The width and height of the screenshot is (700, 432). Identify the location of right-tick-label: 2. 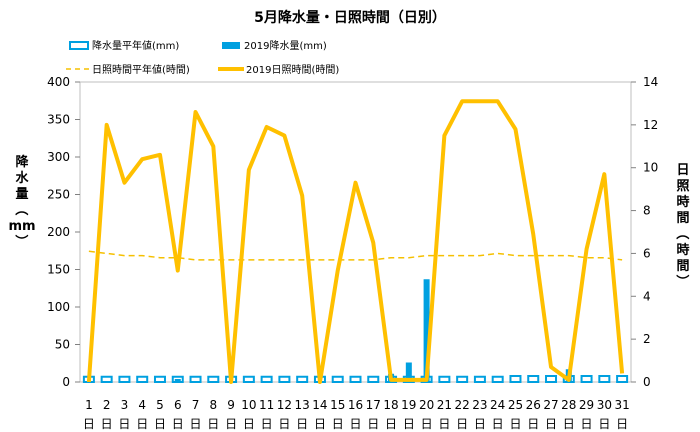
(647, 339).